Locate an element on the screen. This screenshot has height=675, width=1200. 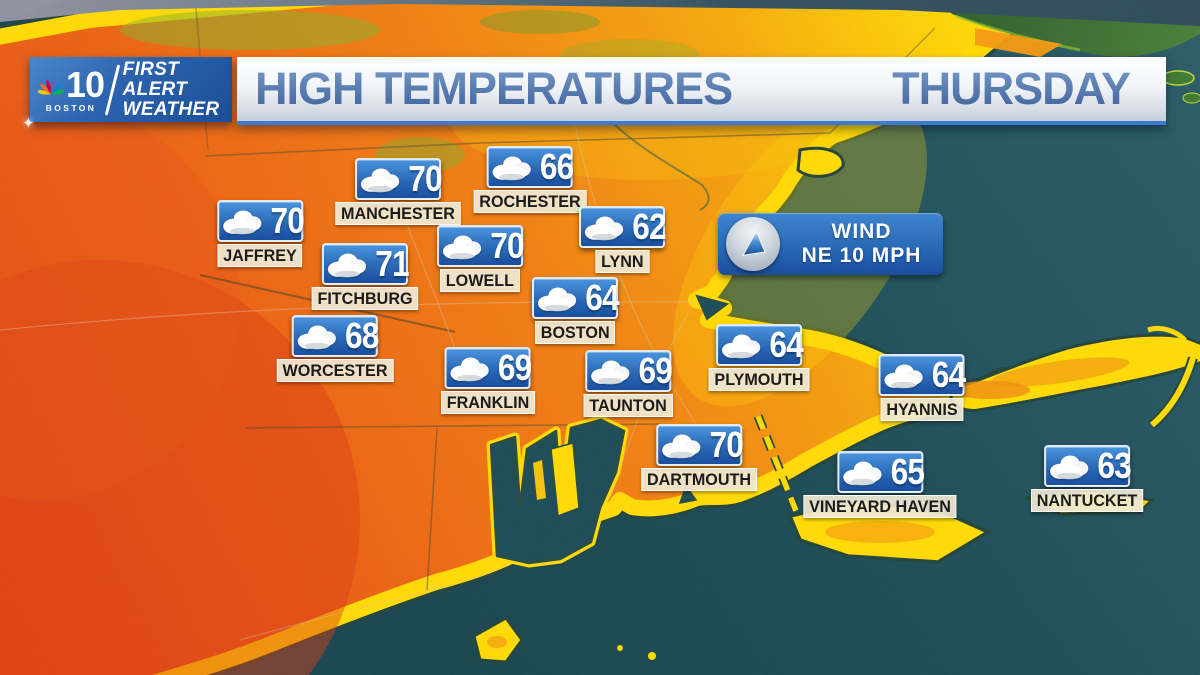
station-plymouth: 64 PLYMOUTH is located at coordinates (759, 357).